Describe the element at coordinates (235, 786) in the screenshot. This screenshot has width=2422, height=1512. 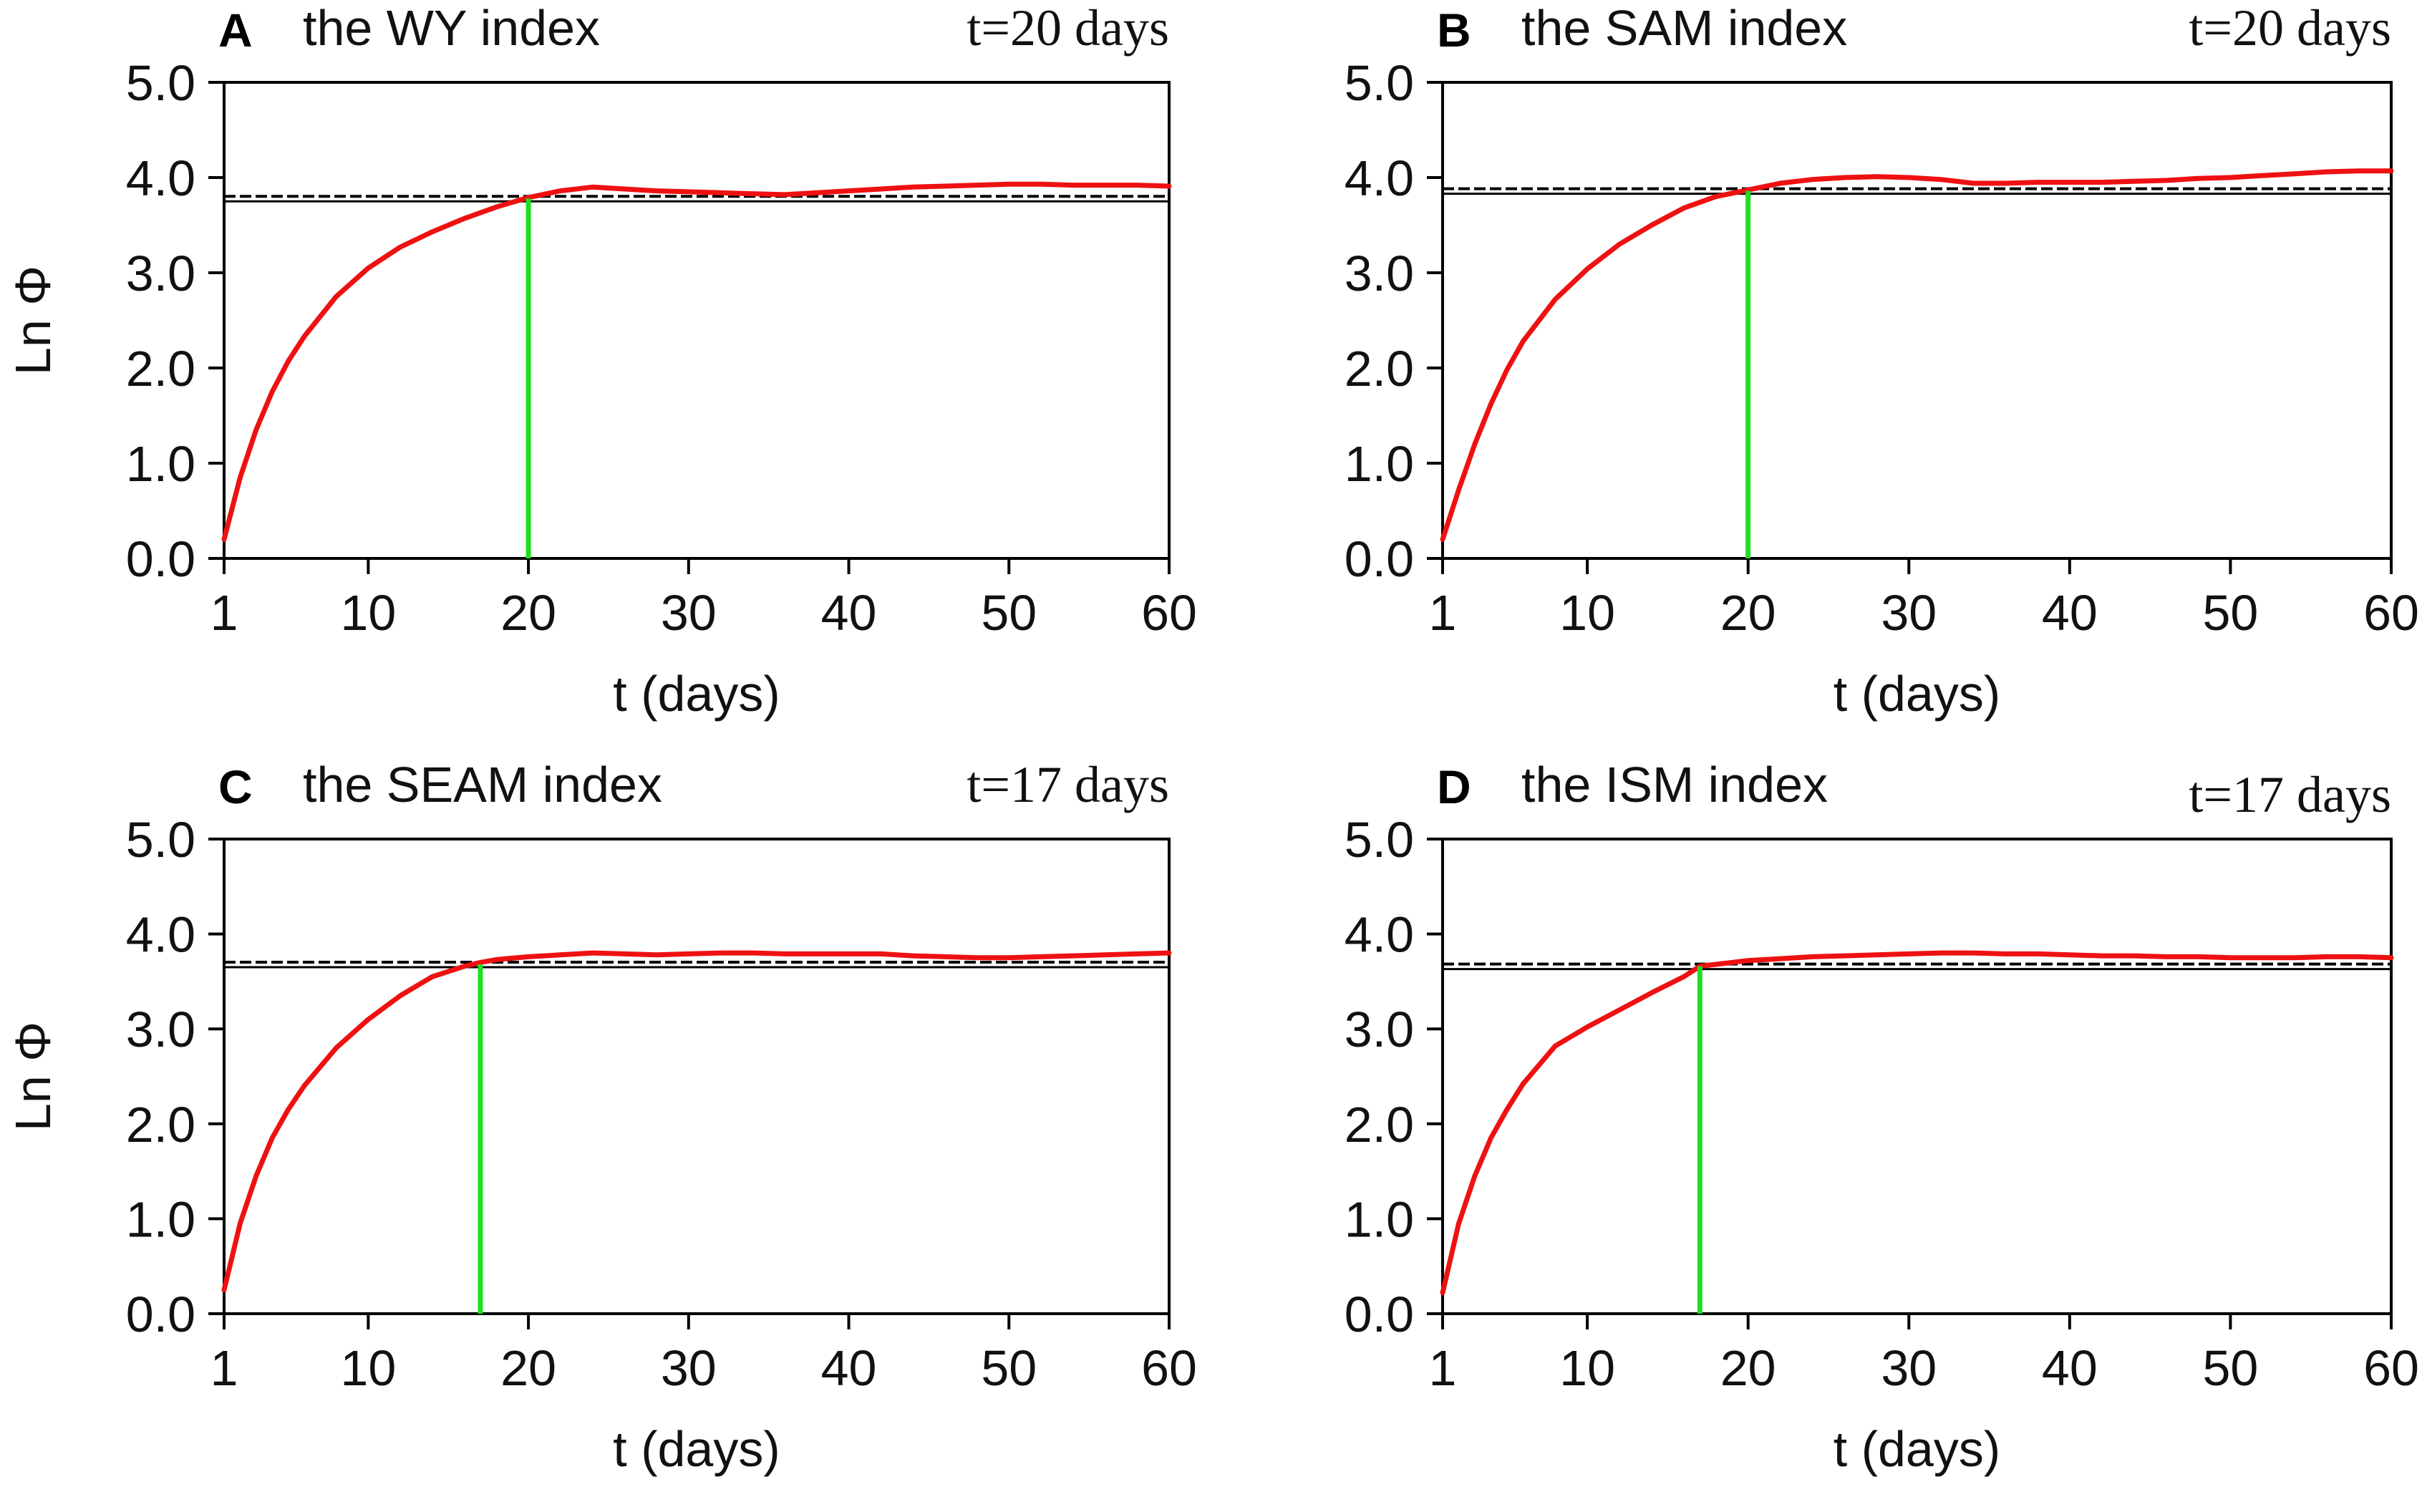
I see `panel-letter: C` at that location.